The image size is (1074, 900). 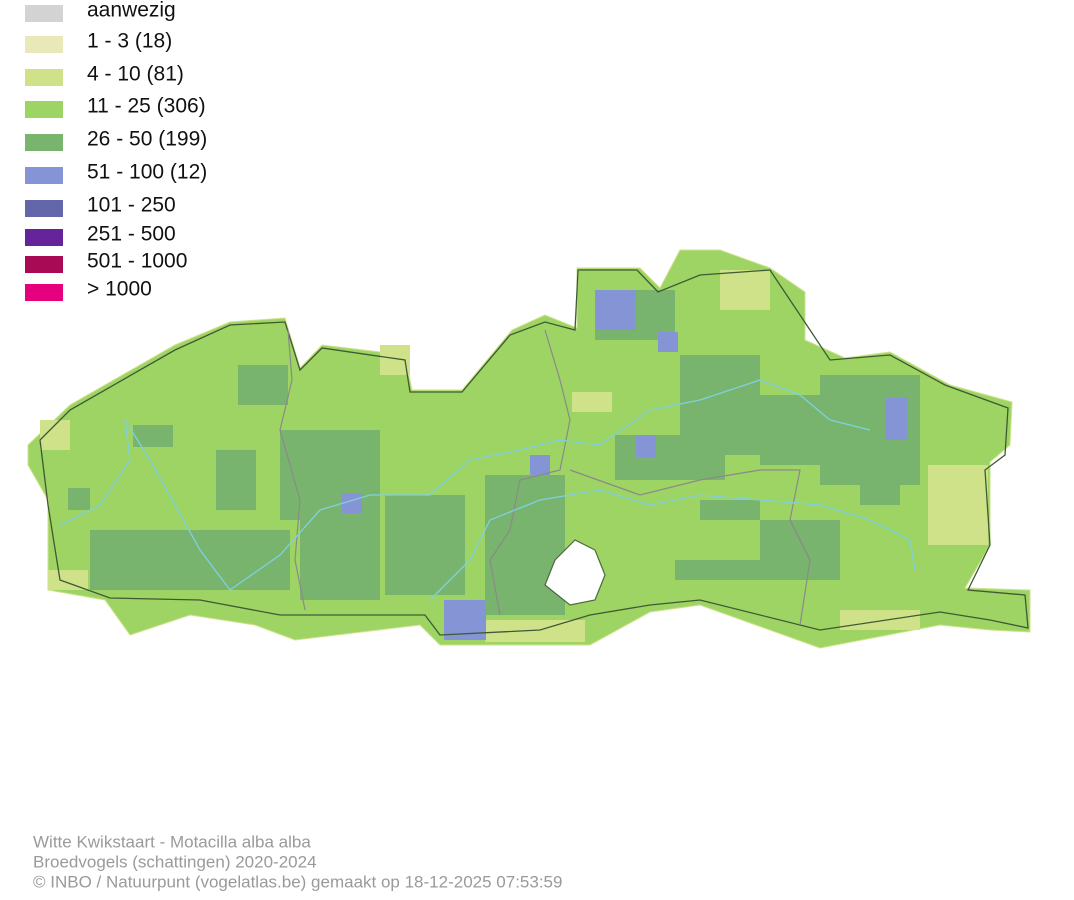 What do you see at coordinates (131, 11) in the screenshot?
I see `legend-label: aanwezig` at bounding box center [131, 11].